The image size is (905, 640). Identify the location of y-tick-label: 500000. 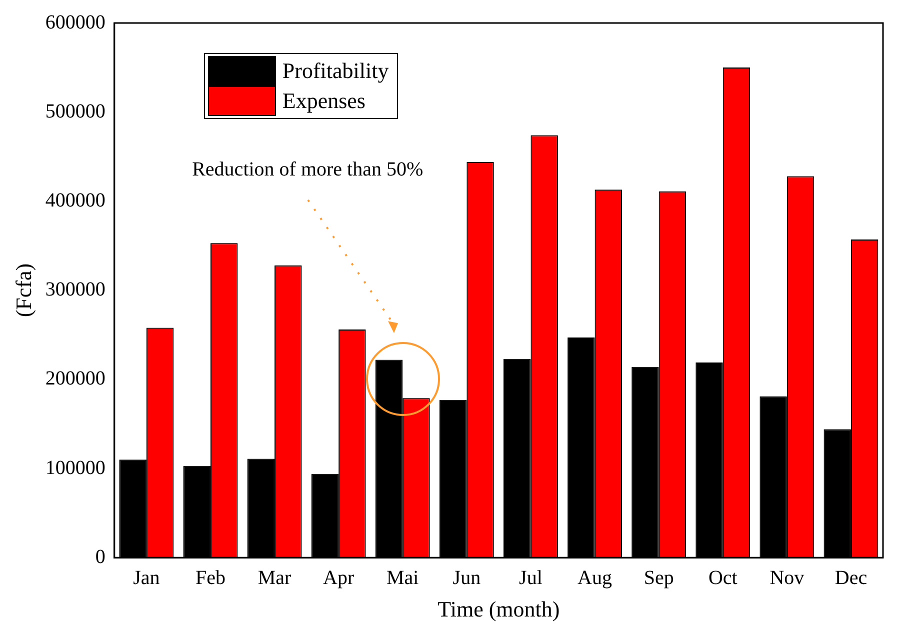
(75, 111).